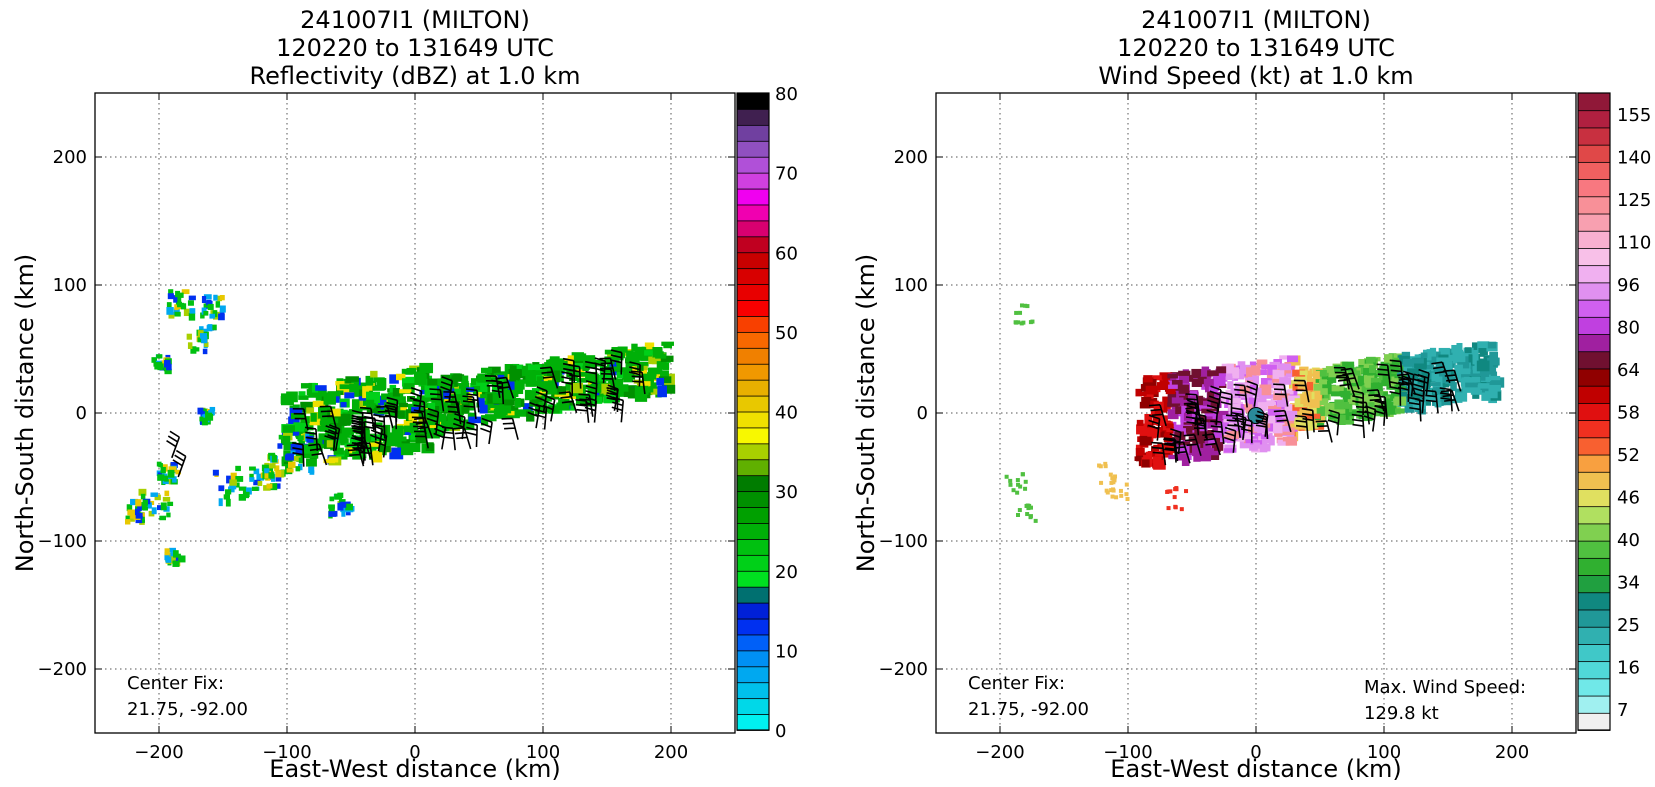 Image resolution: width=1655 pixels, height=787 pixels. I want to click on colorbar-tick-label: 34, so click(1628, 582).